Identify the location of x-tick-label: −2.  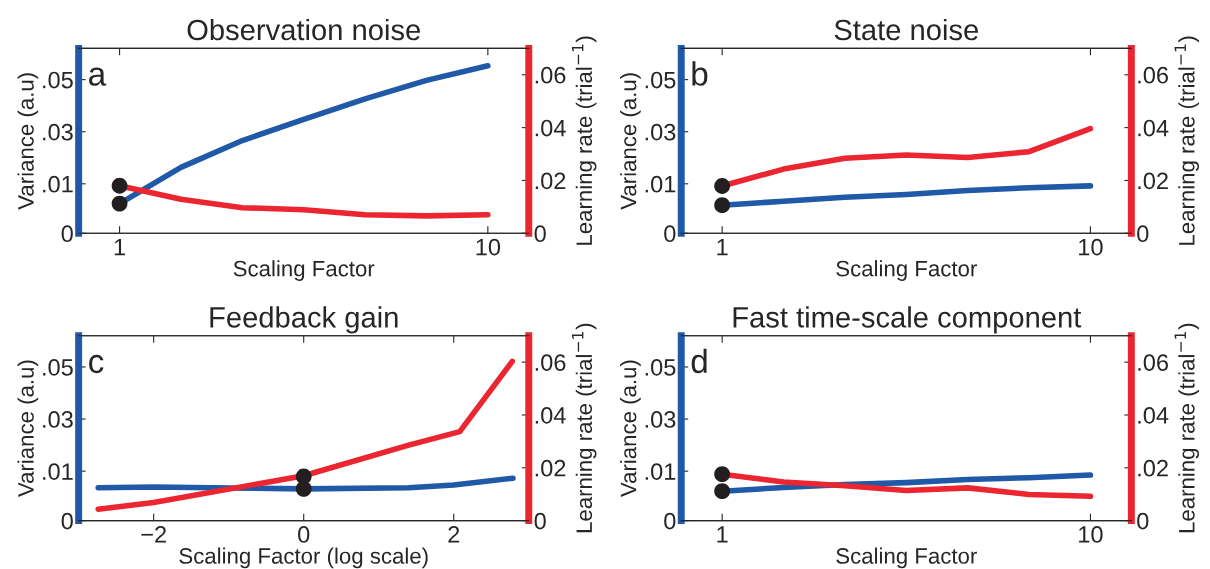
(153, 534).